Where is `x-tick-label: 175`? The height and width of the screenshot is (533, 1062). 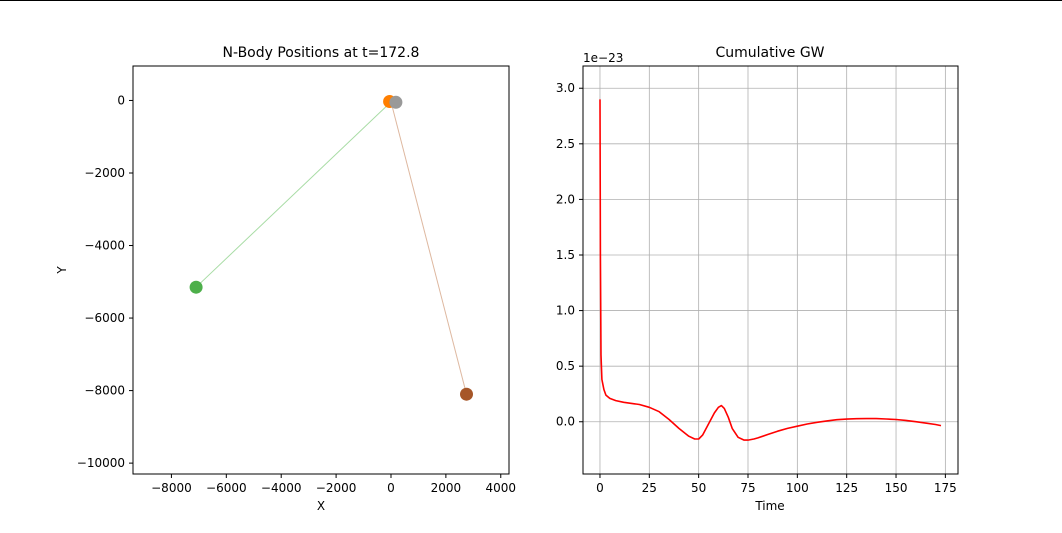
x-tick-label: 175 is located at coordinates (945, 488).